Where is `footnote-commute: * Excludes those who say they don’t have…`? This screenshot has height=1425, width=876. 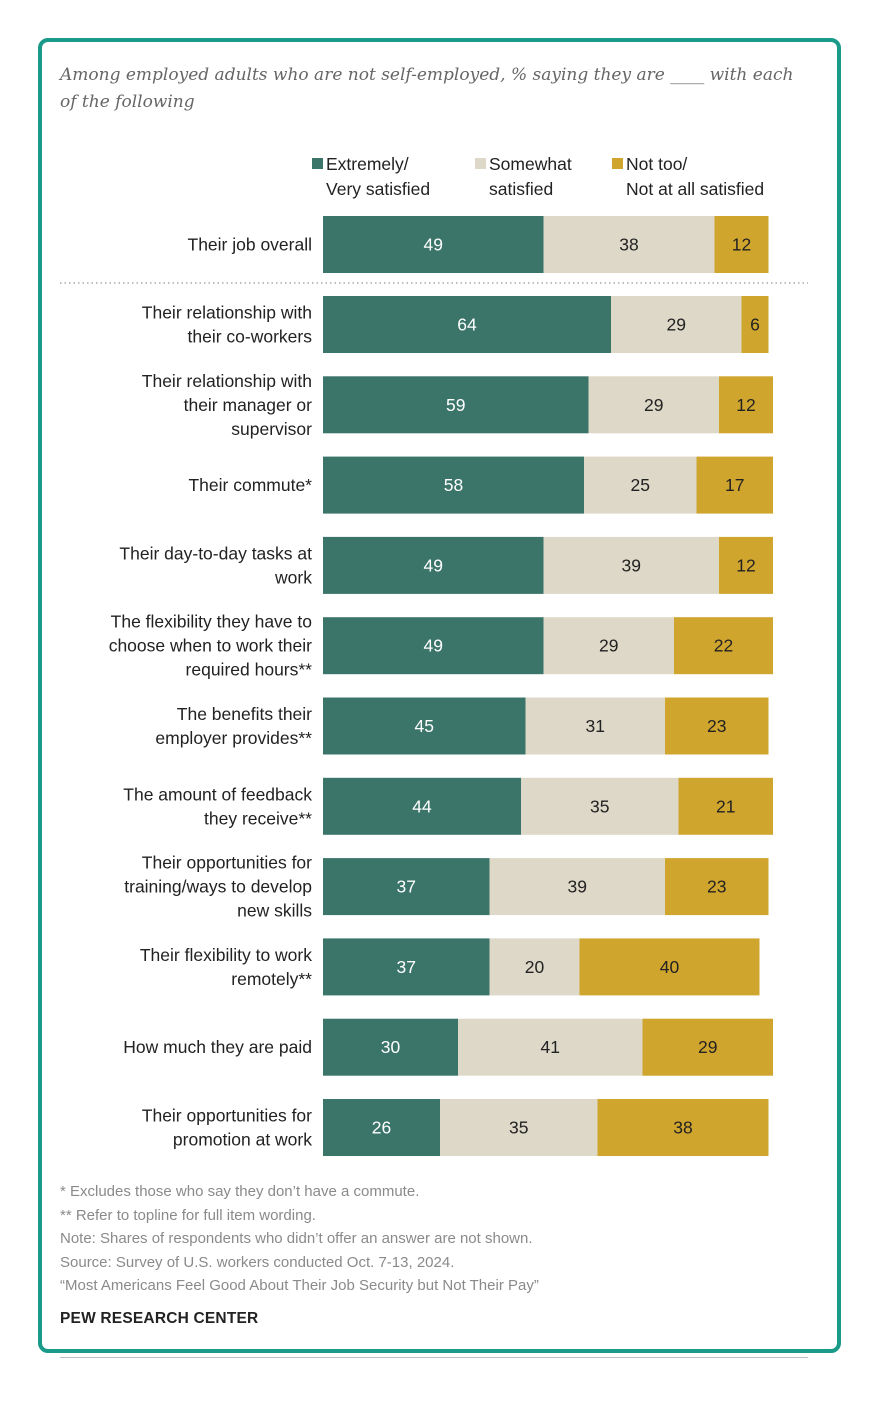 footnote-commute: * Excludes those who say they don’t have… is located at coordinates (240, 1191).